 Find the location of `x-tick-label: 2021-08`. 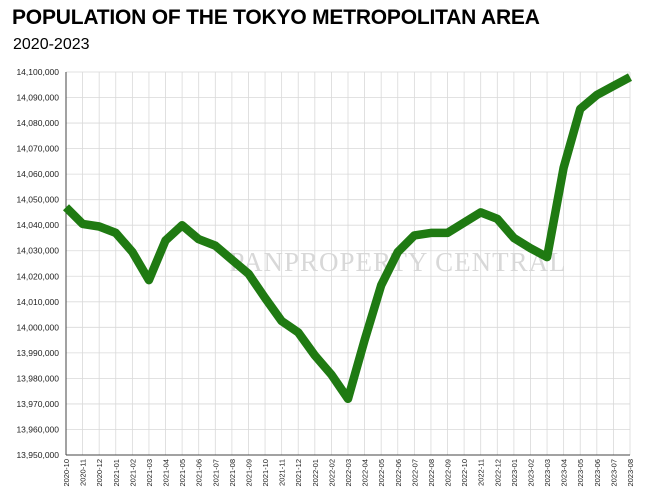

x-tick-label: 2021-08 is located at coordinates (232, 473).